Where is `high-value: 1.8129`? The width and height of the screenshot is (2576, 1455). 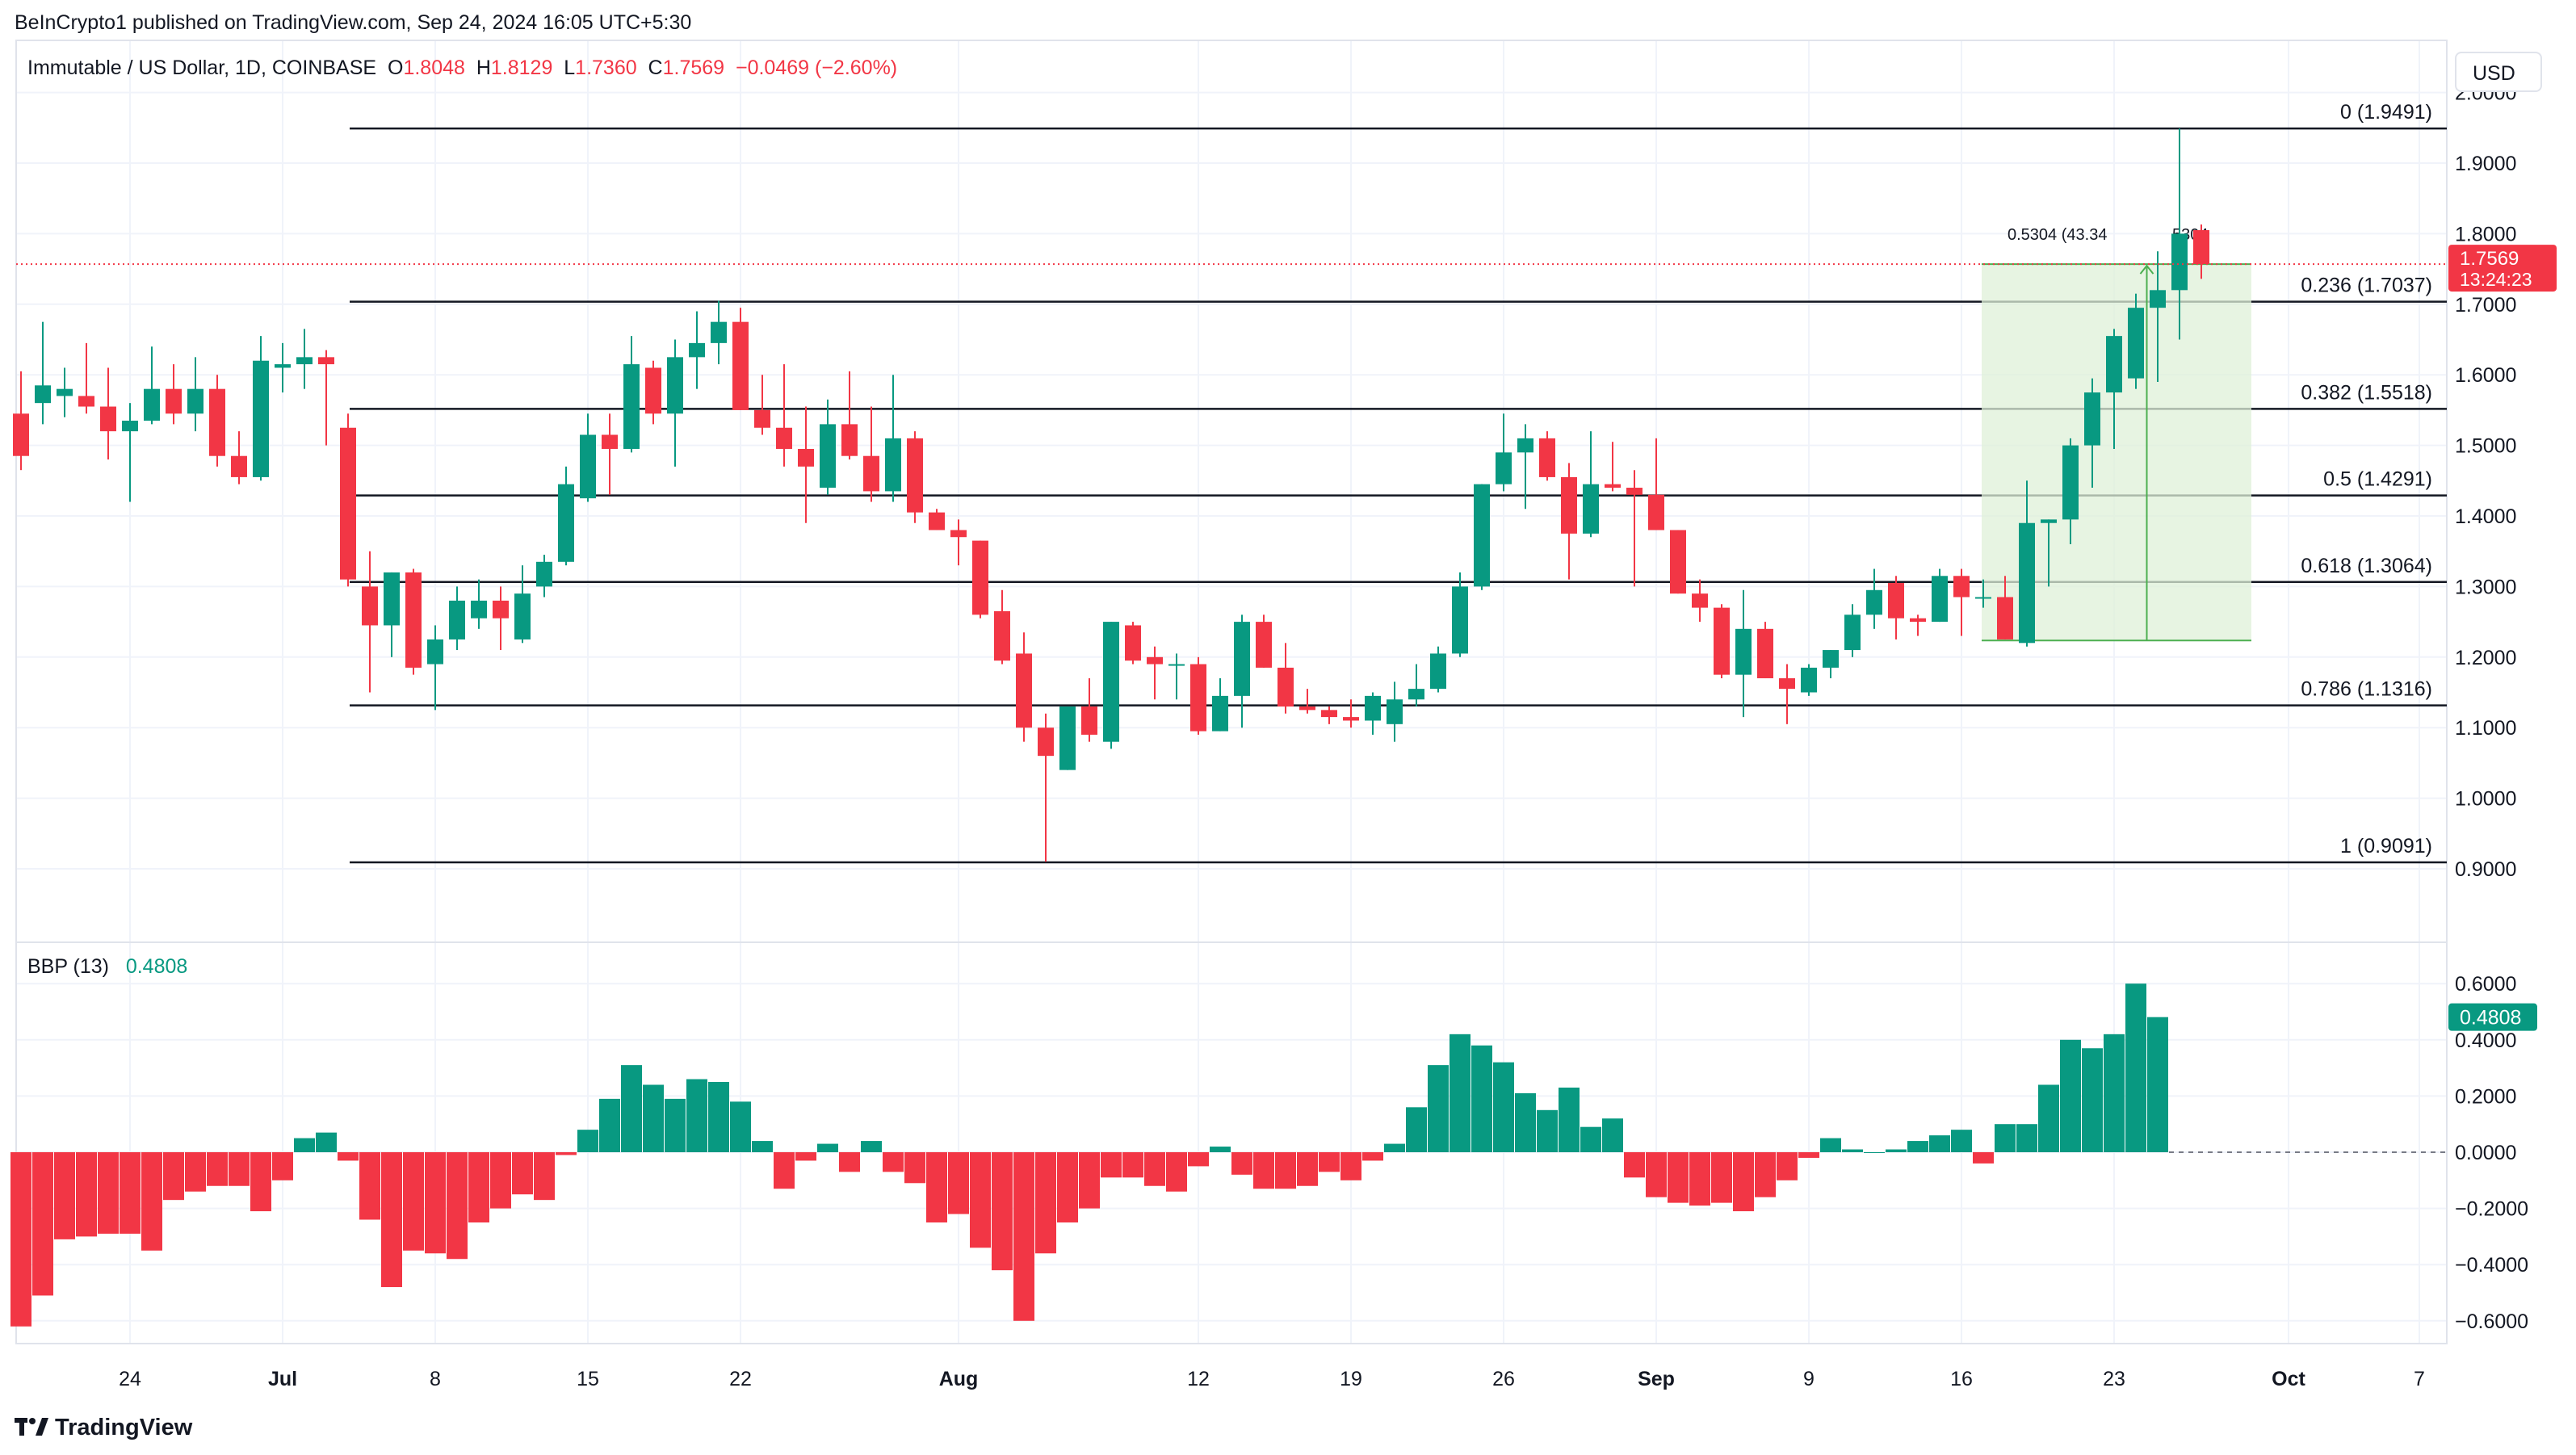 high-value: 1.8129 is located at coordinates (521, 68).